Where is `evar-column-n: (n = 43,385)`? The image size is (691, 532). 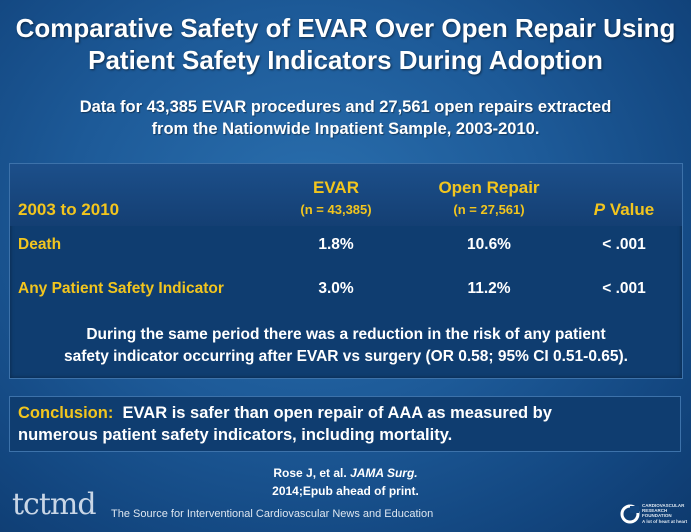
evar-column-n: (n = 43,385) is located at coordinates (336, 209).